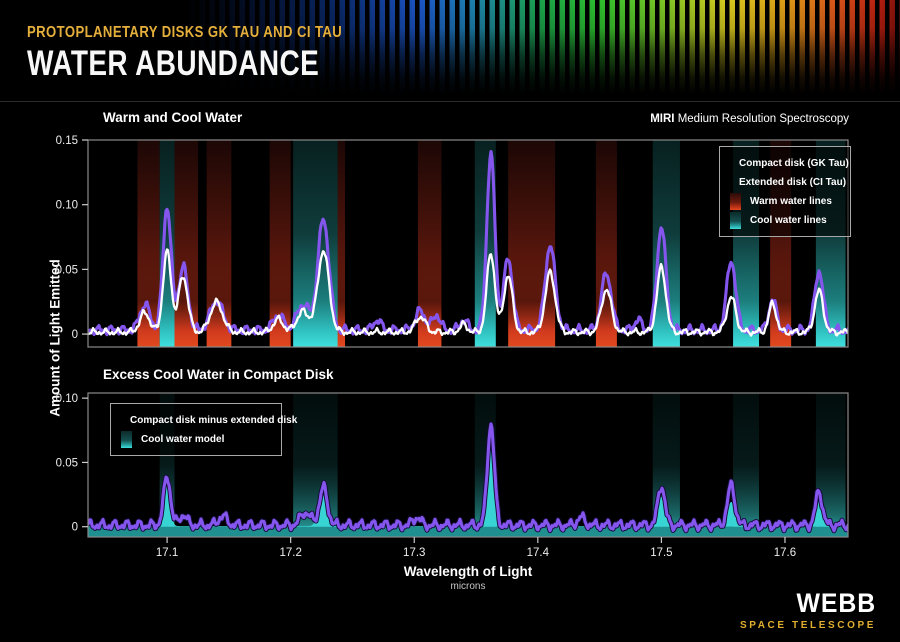 The width and height of the screenshot is (900, 642). I want to click on legend-item-cool-model: Cool water model, so click(196, 439).